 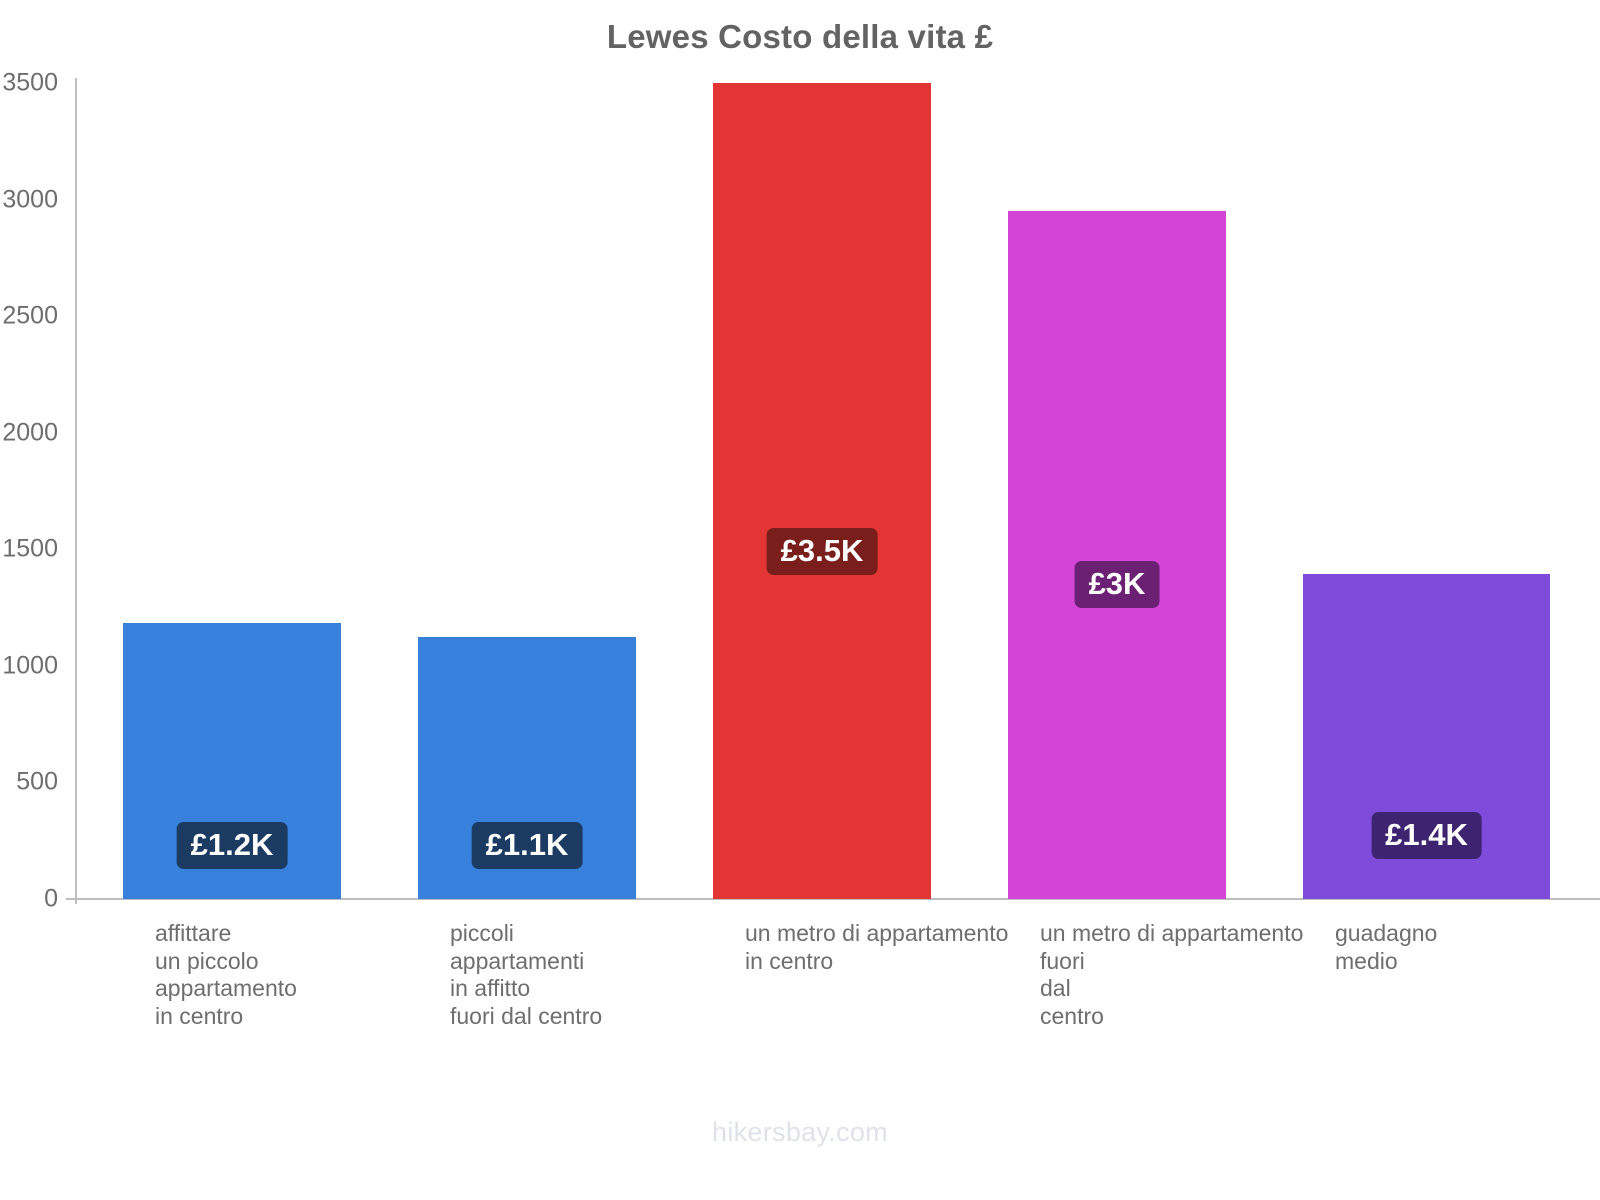 What do you see at coordinates (1386, 947) in the screenshot?
I see `x-axis-category-label: guadagno medio` at bounding box center [1386, 947].